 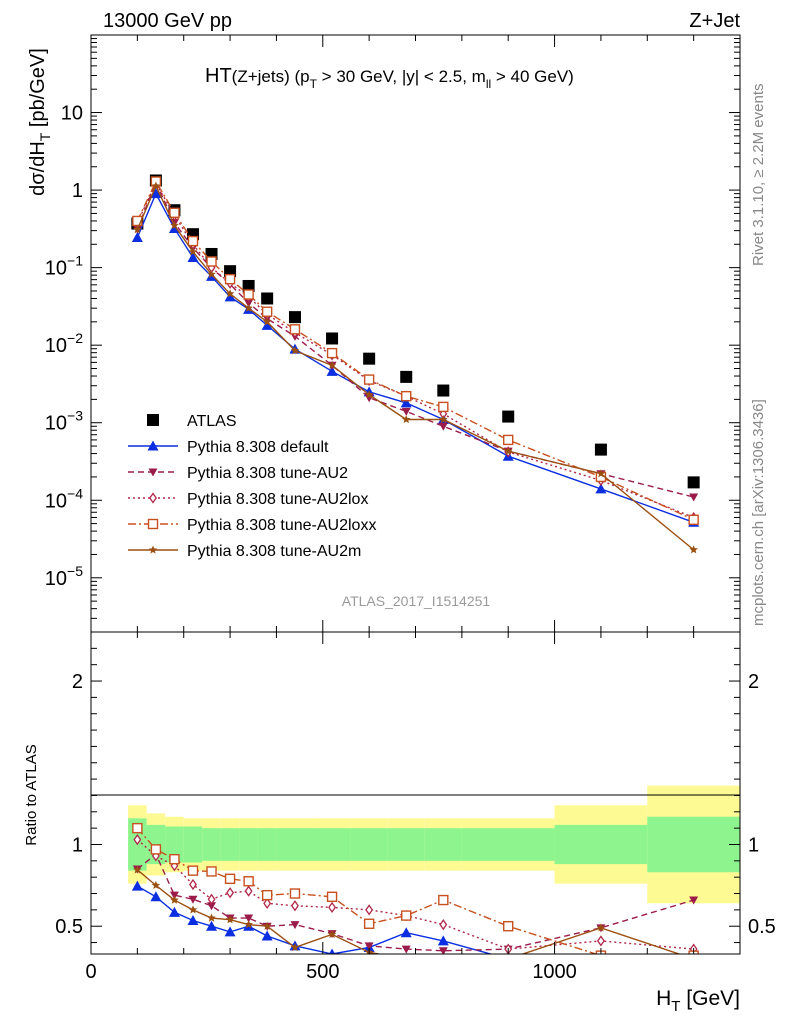 What do you see at coordinates (758, 512) in the screenshot?
I see `mcplots-label: mcplots.cern.ch [arXiv:1306.3436]` at bounding box center [758, 512].